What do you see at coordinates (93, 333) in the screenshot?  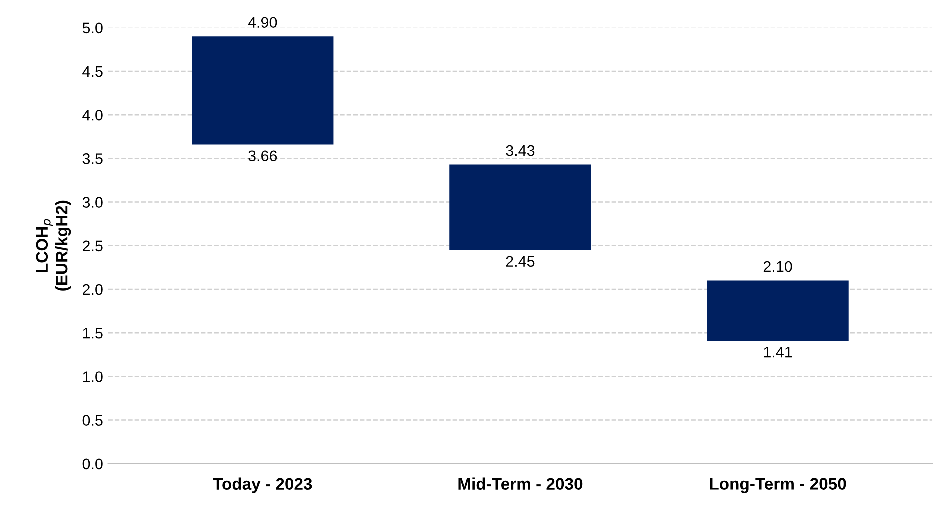 I see `y-tick-label: 1.5` at bounding box center [93, 333].